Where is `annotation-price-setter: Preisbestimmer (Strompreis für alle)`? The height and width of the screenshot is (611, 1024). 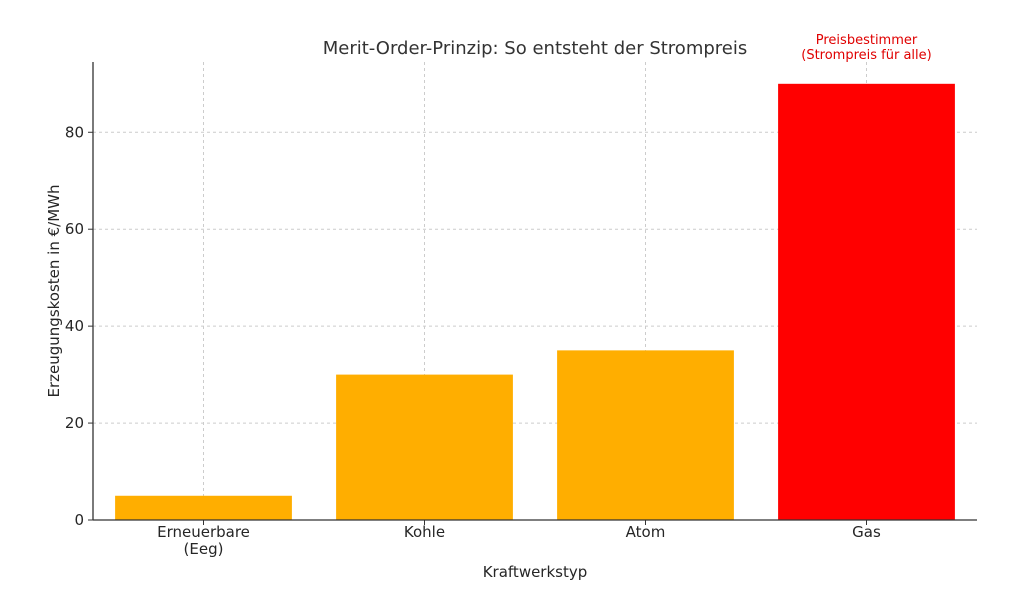 annotation-price-setter: Preisbestimmer (Strompreis für alle) is located at coordinates (866, 48).